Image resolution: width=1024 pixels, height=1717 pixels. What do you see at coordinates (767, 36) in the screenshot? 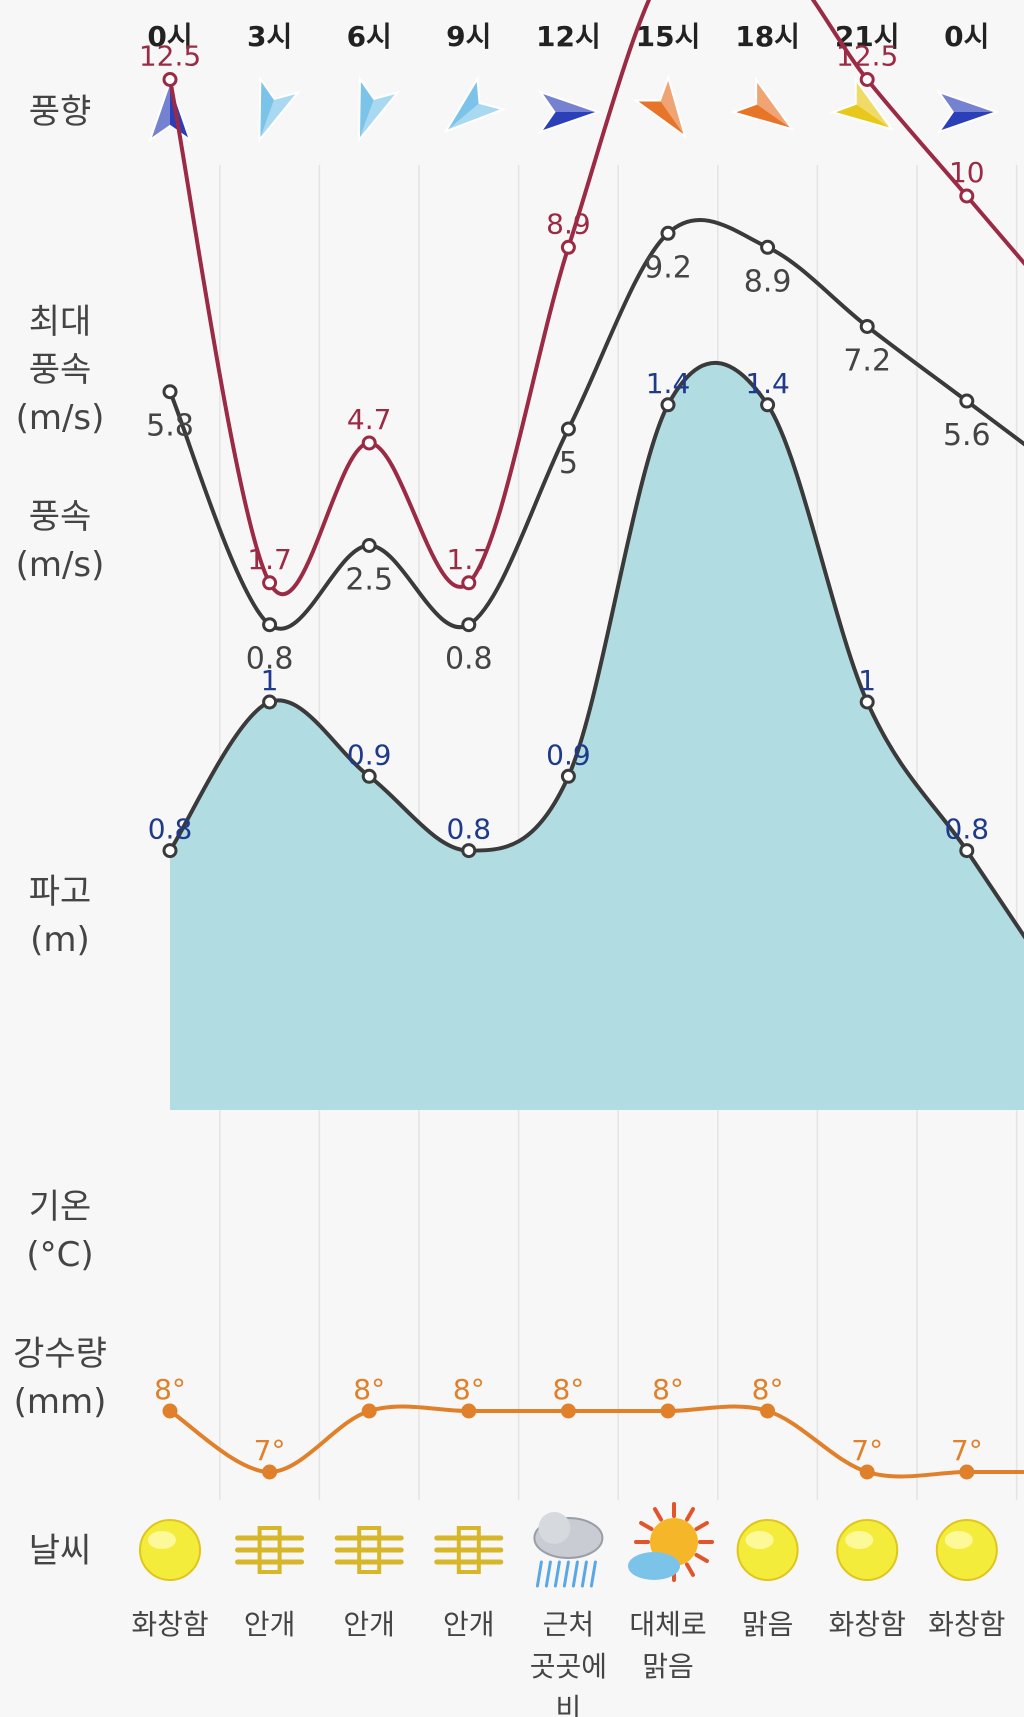
I see `hour-label: 18시` at bounding box center [767, 36].